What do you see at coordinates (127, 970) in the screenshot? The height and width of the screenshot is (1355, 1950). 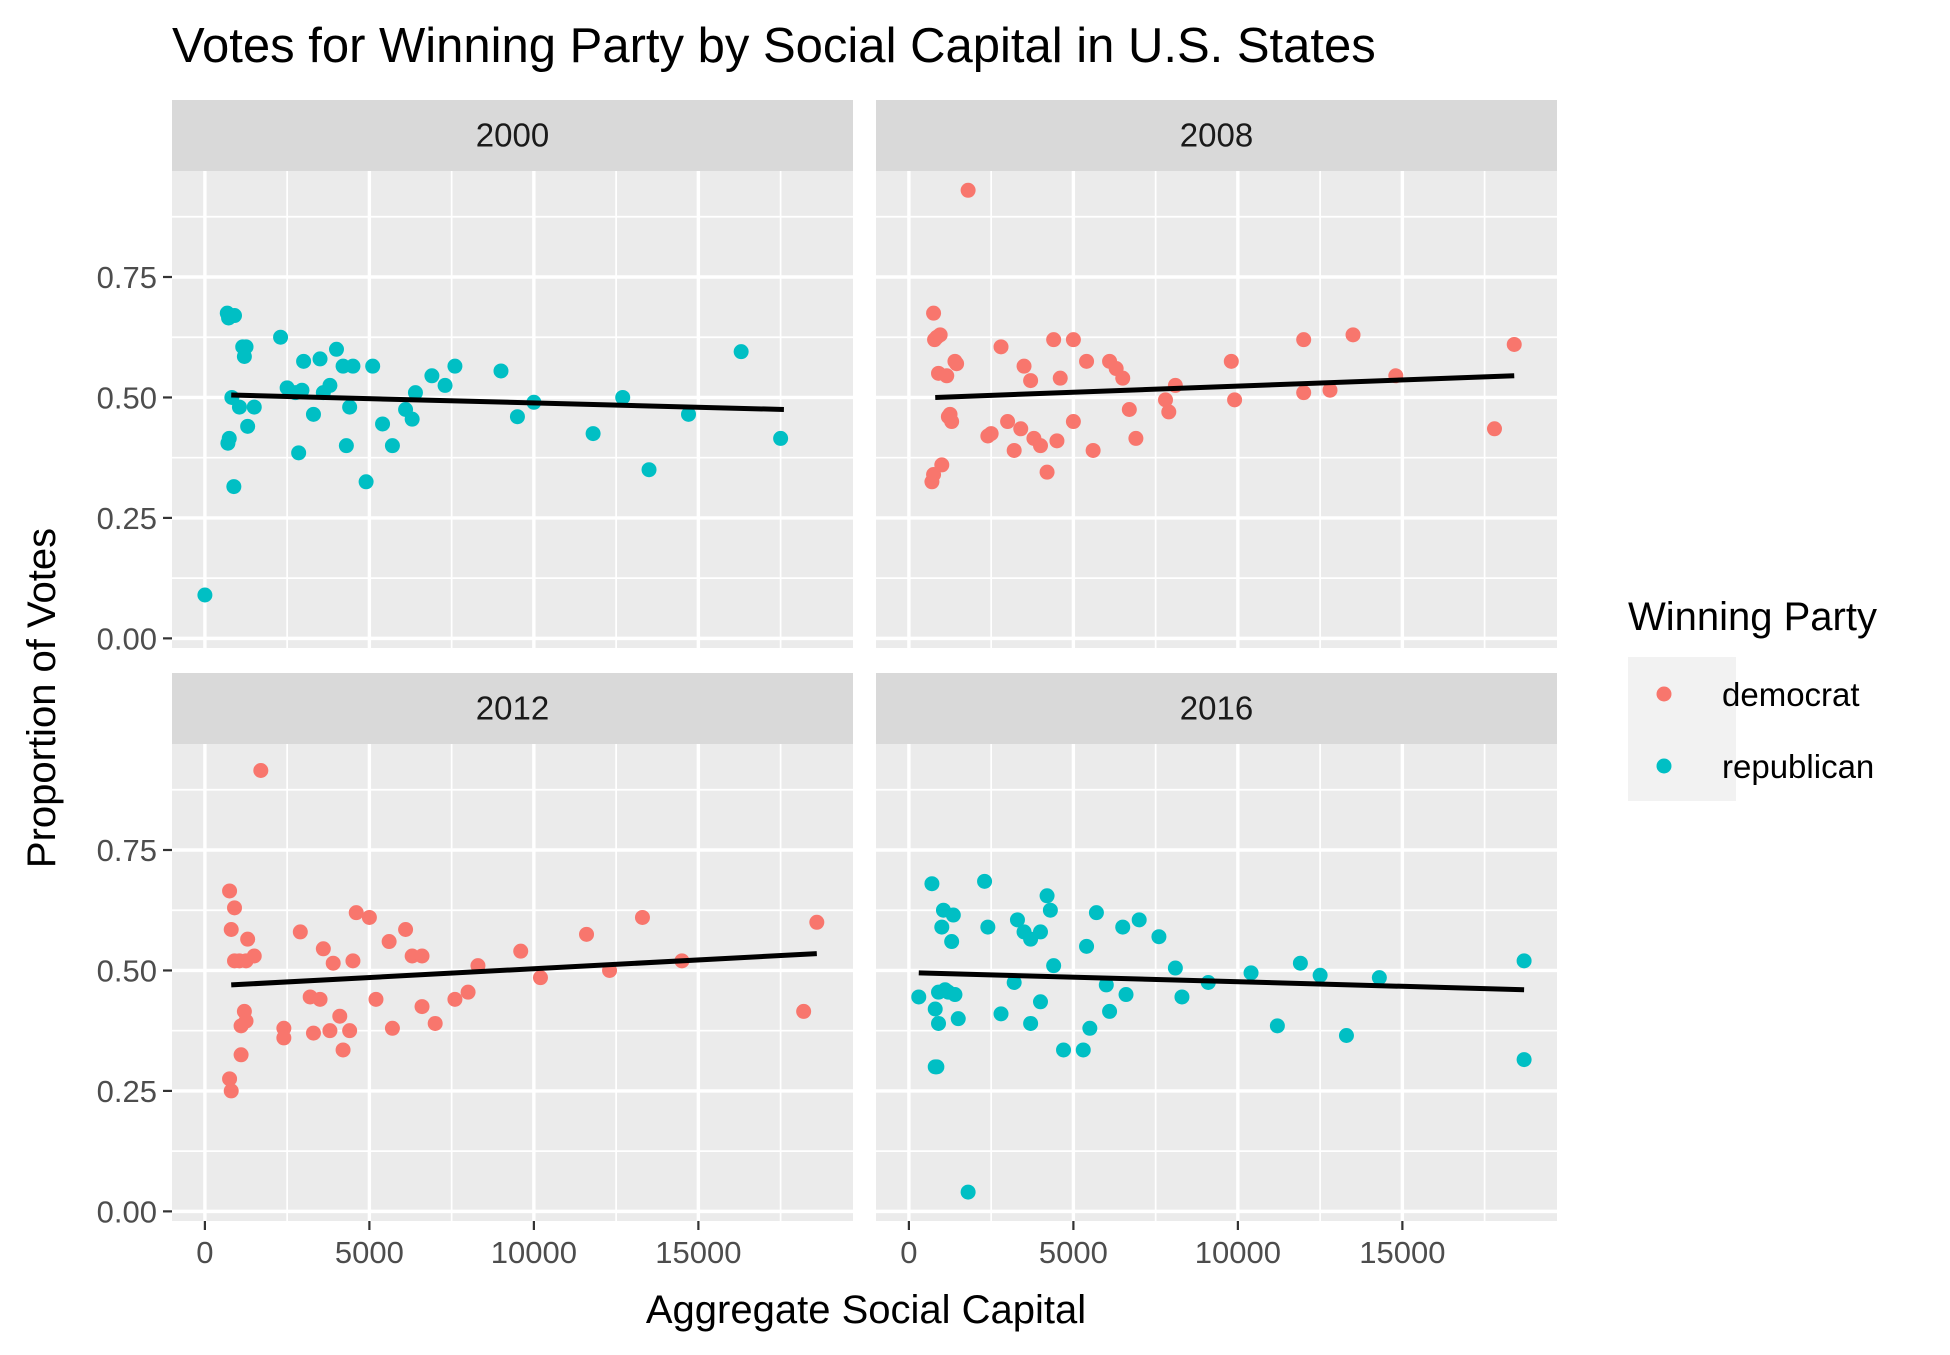 I see `y-tick-label: 0.50` at bounding box center [127, 970].